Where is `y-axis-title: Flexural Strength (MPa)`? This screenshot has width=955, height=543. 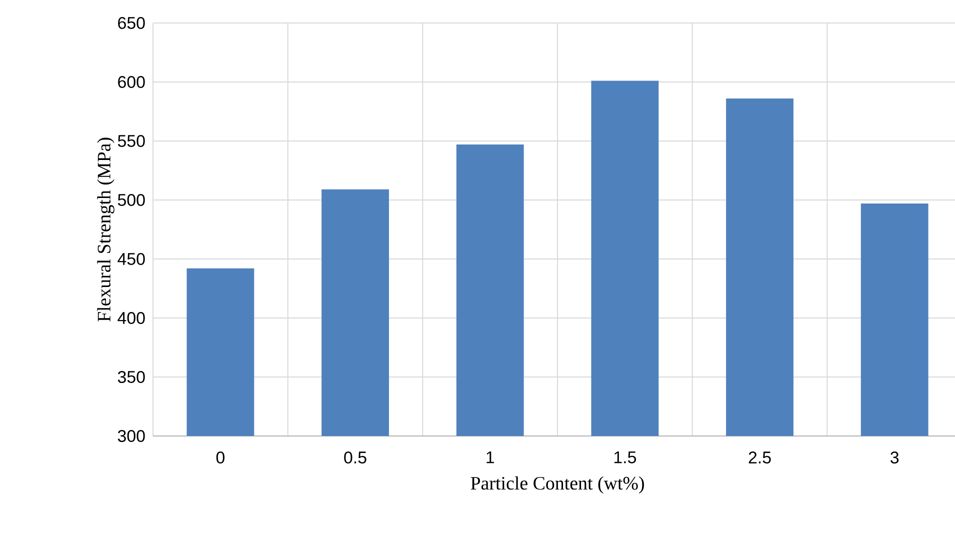
y-axis-title: Flexural Strength (MPa) is located at coordinates (105, 230).